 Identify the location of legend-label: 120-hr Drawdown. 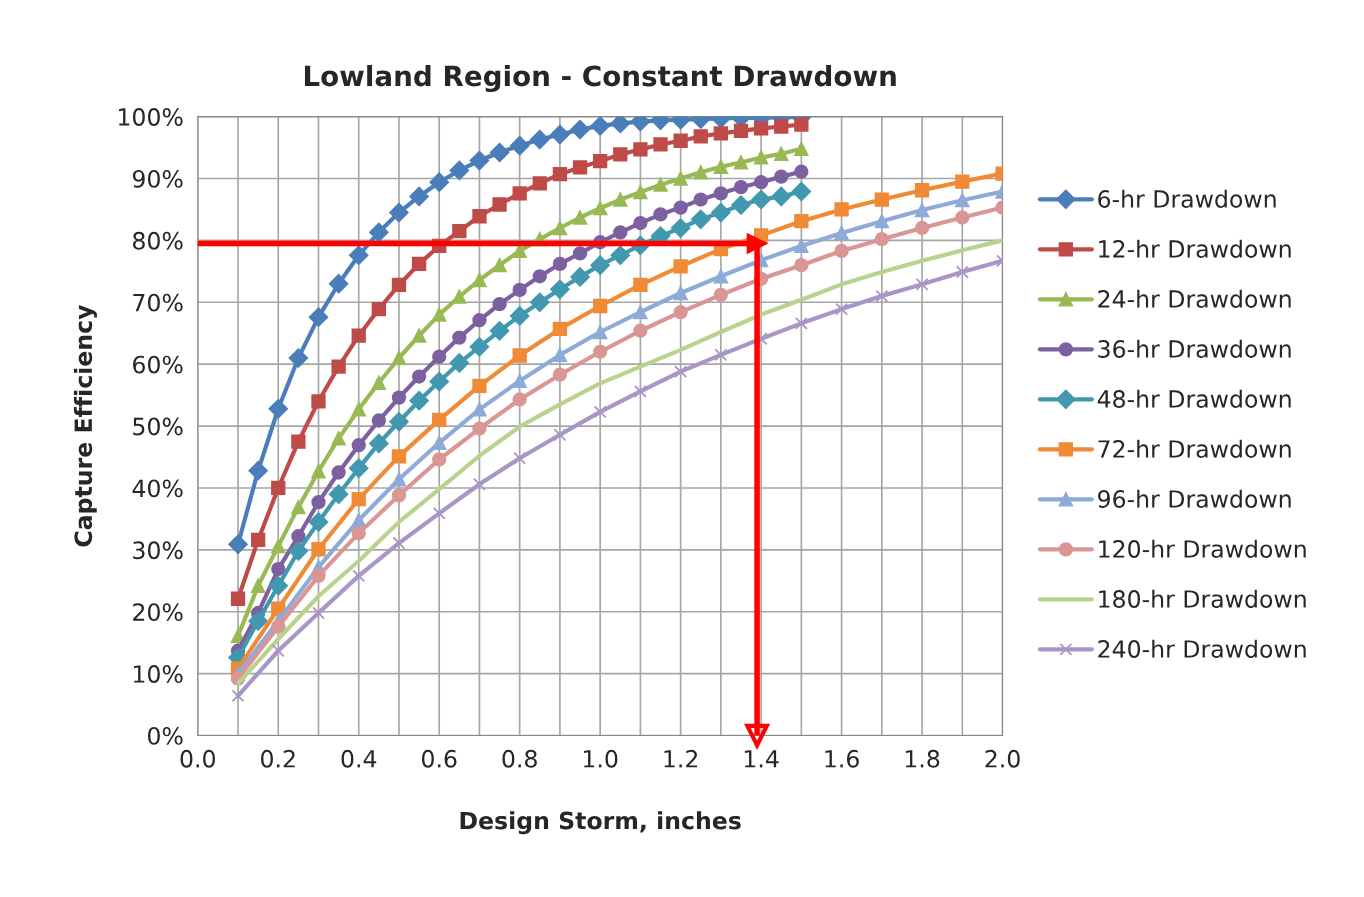
(1202, 548).